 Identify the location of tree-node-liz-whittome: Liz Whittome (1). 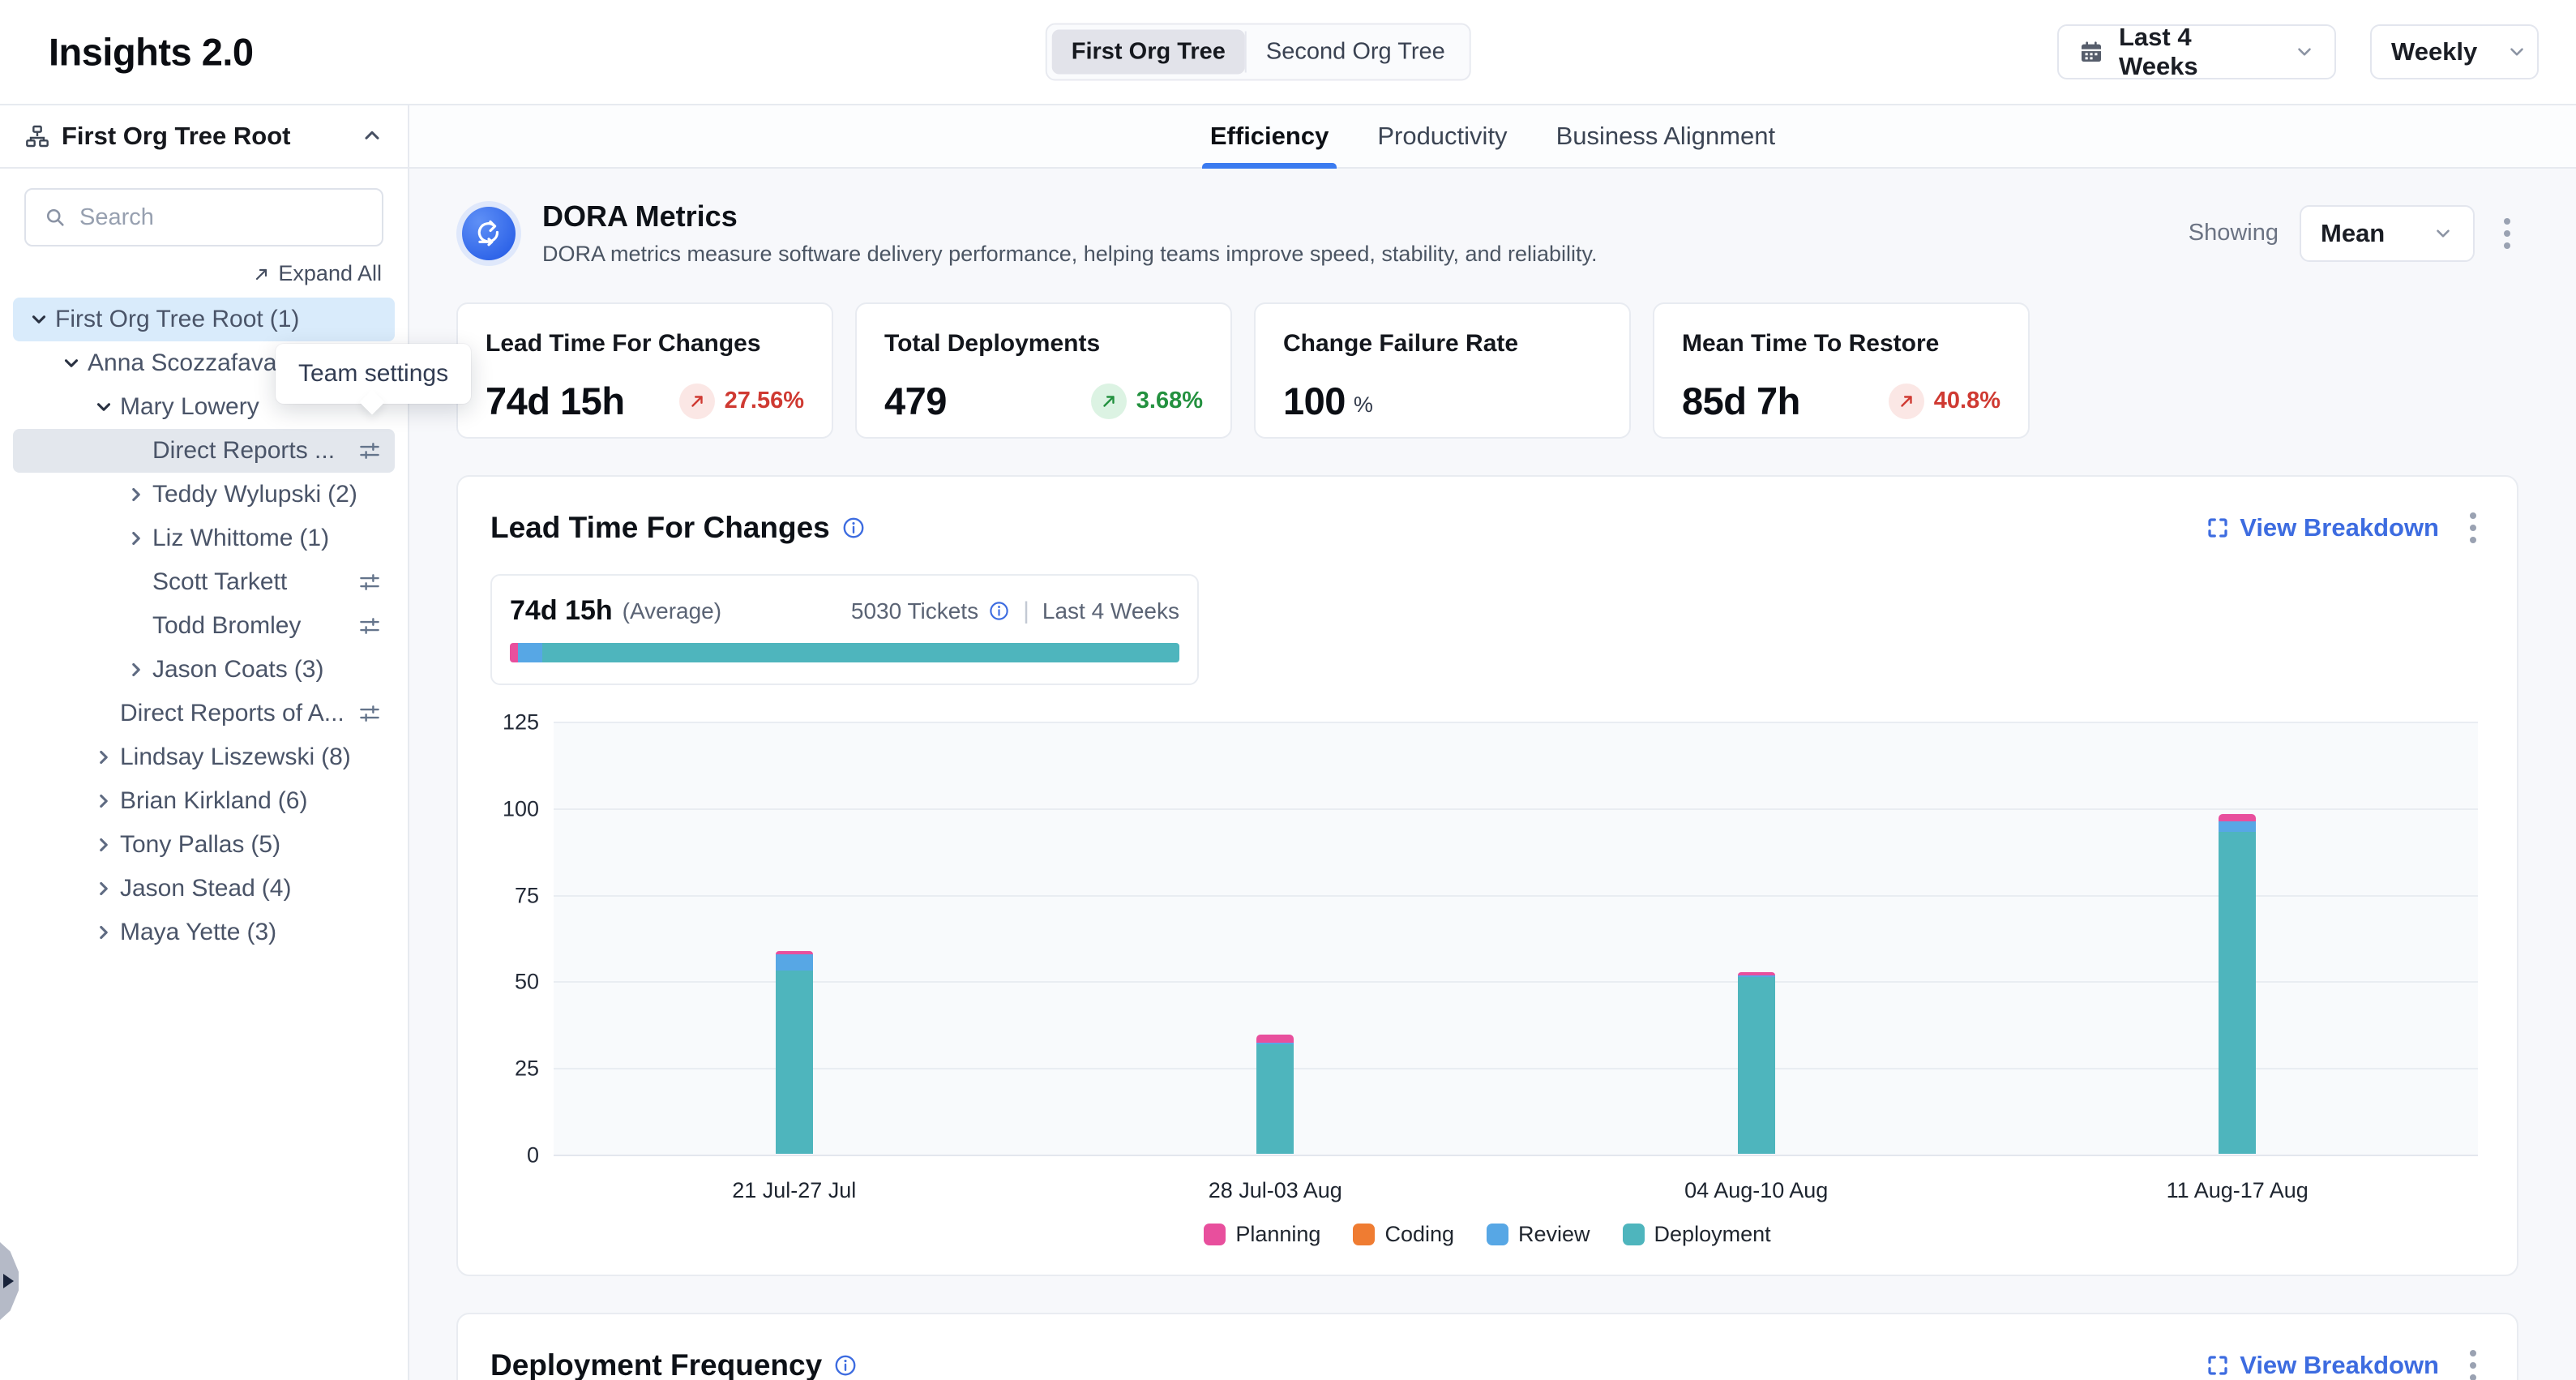
(204, 538).